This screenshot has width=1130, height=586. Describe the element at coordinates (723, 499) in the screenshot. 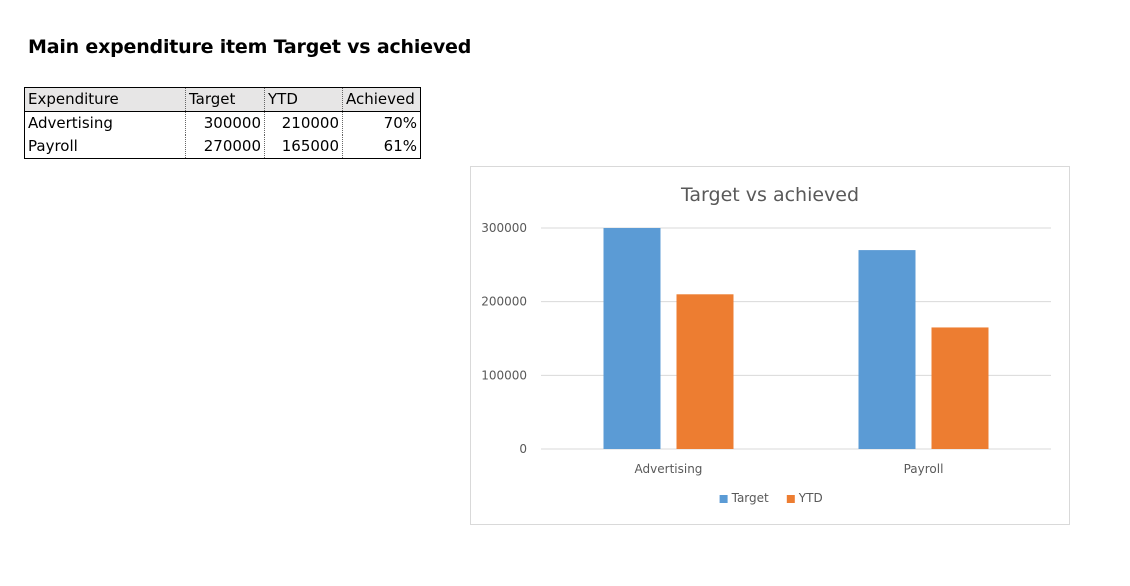

I see `legend-swatch-target` at that location.